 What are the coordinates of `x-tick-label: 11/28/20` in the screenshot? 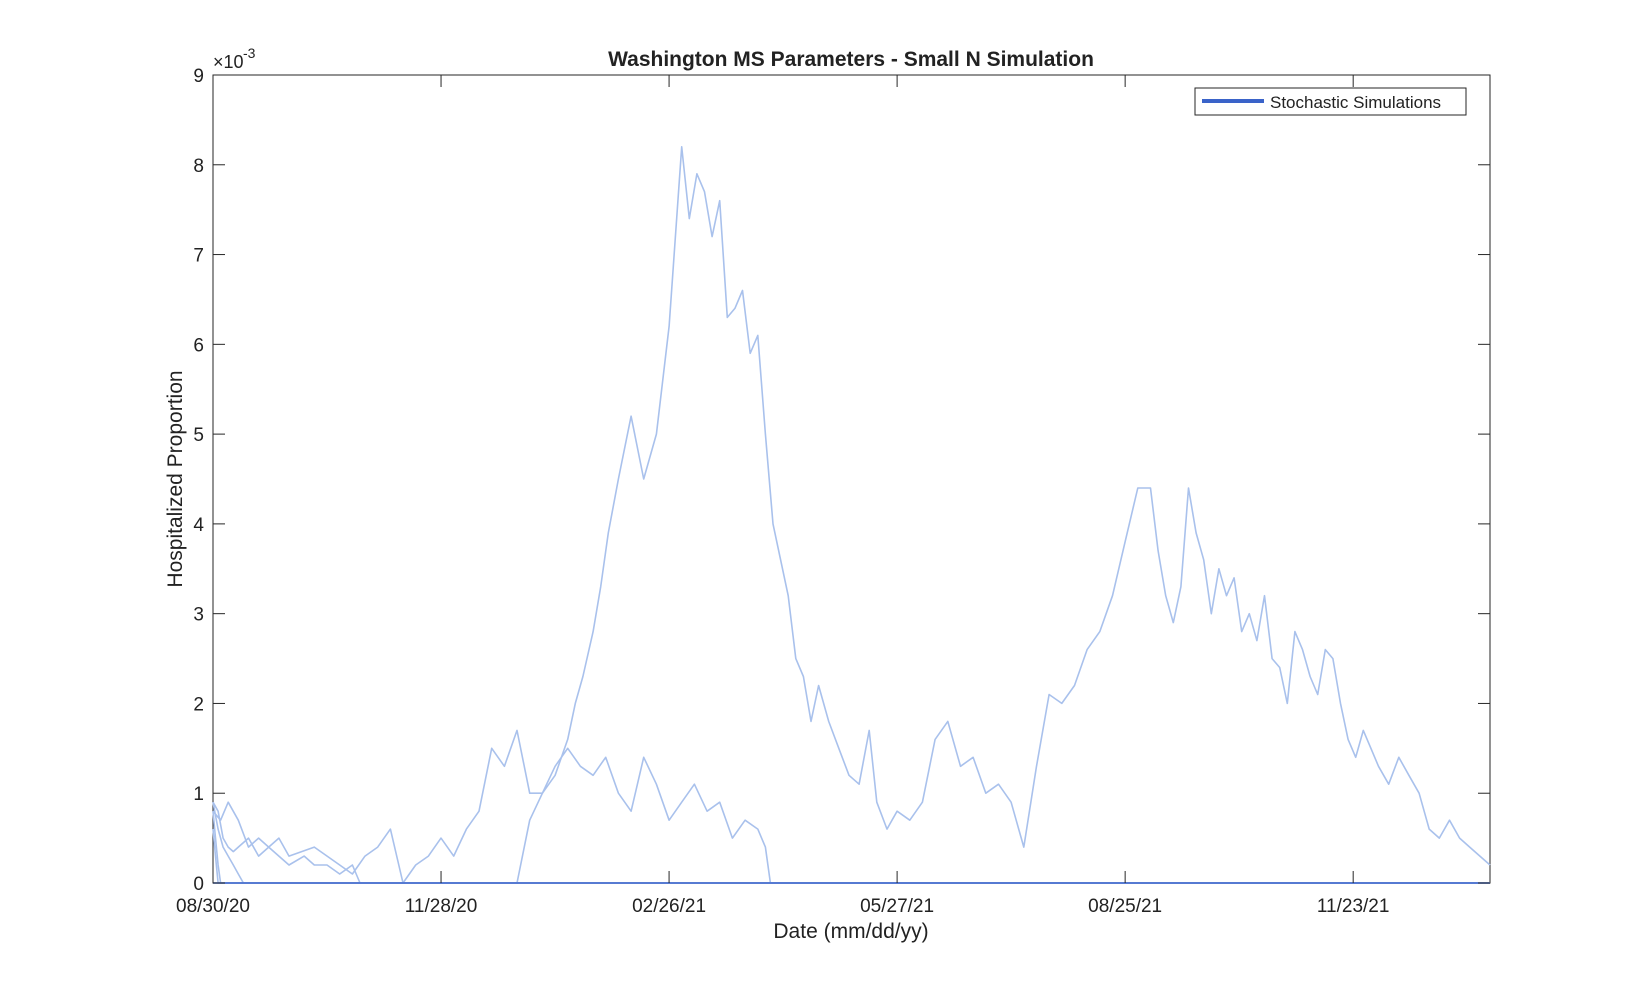 It's located at (441, 906).